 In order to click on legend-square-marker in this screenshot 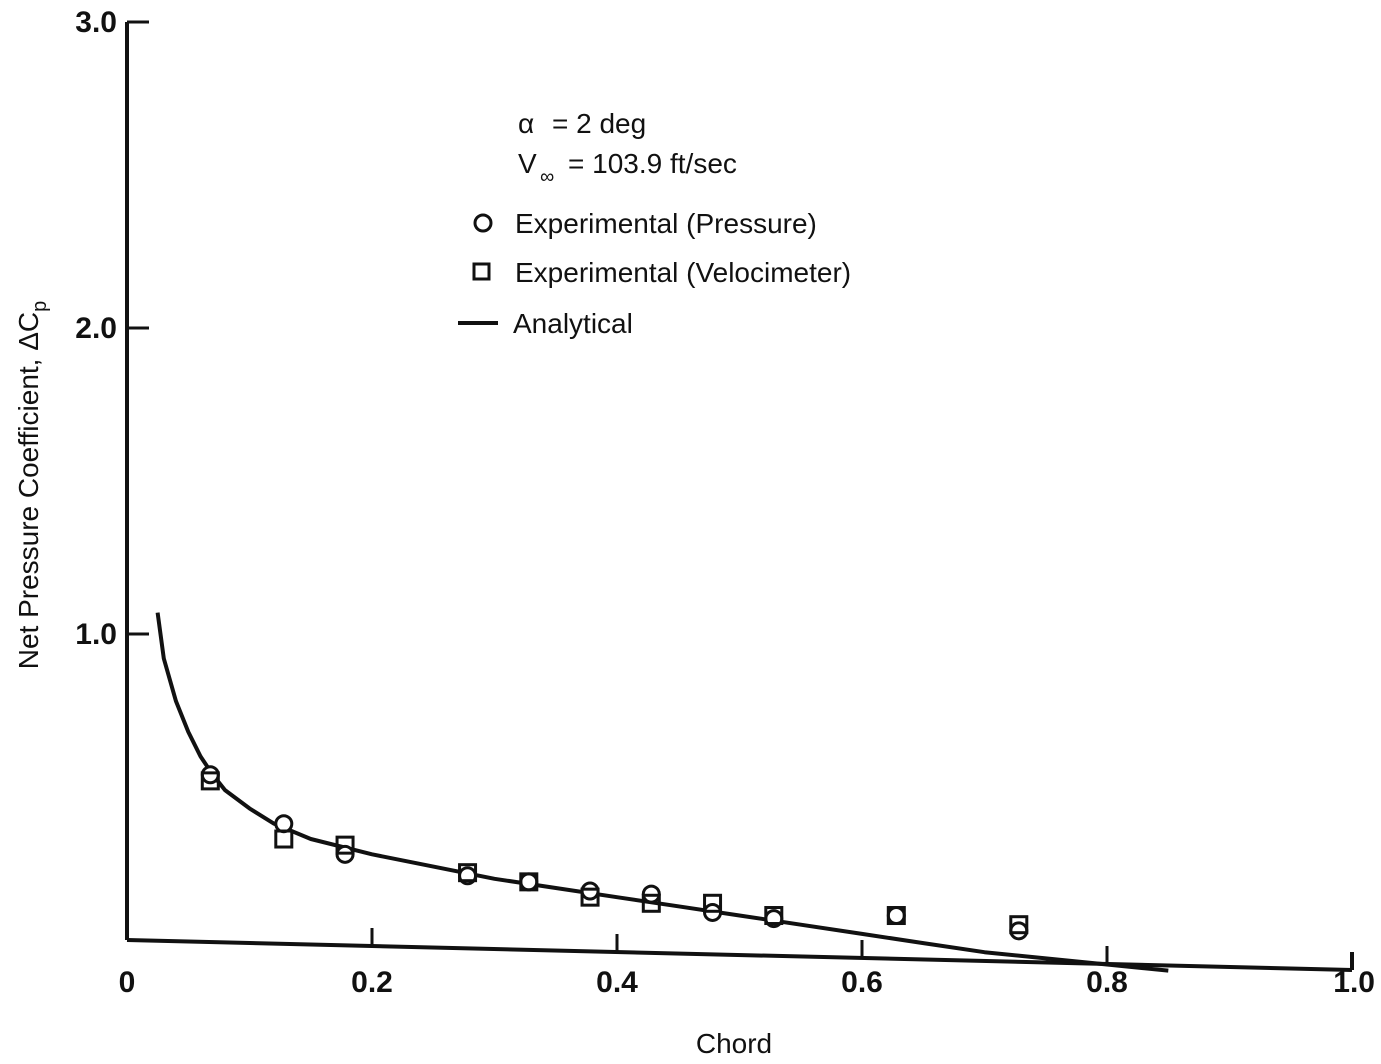, I will do `click(481, 271)`.